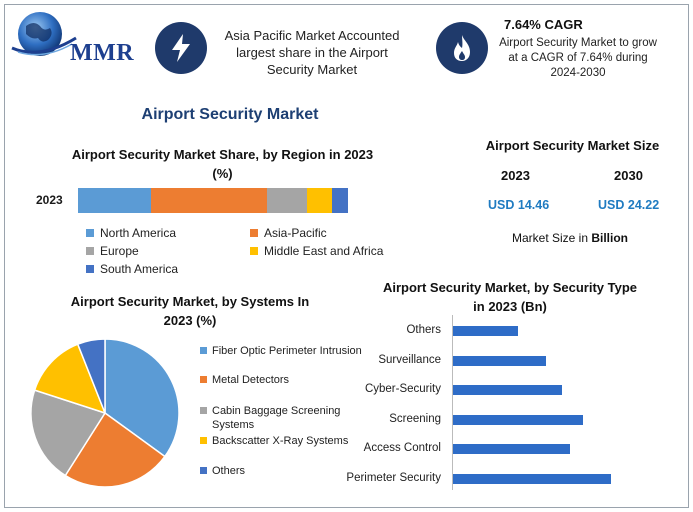  Describe the element at coordinates (139, 269) in the screenshot. I see `legend-label: South America` at that location.